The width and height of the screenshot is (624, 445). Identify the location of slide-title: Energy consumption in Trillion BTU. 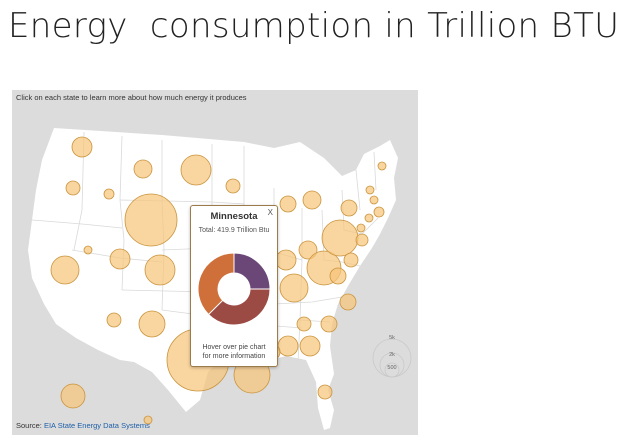
(314, 26).